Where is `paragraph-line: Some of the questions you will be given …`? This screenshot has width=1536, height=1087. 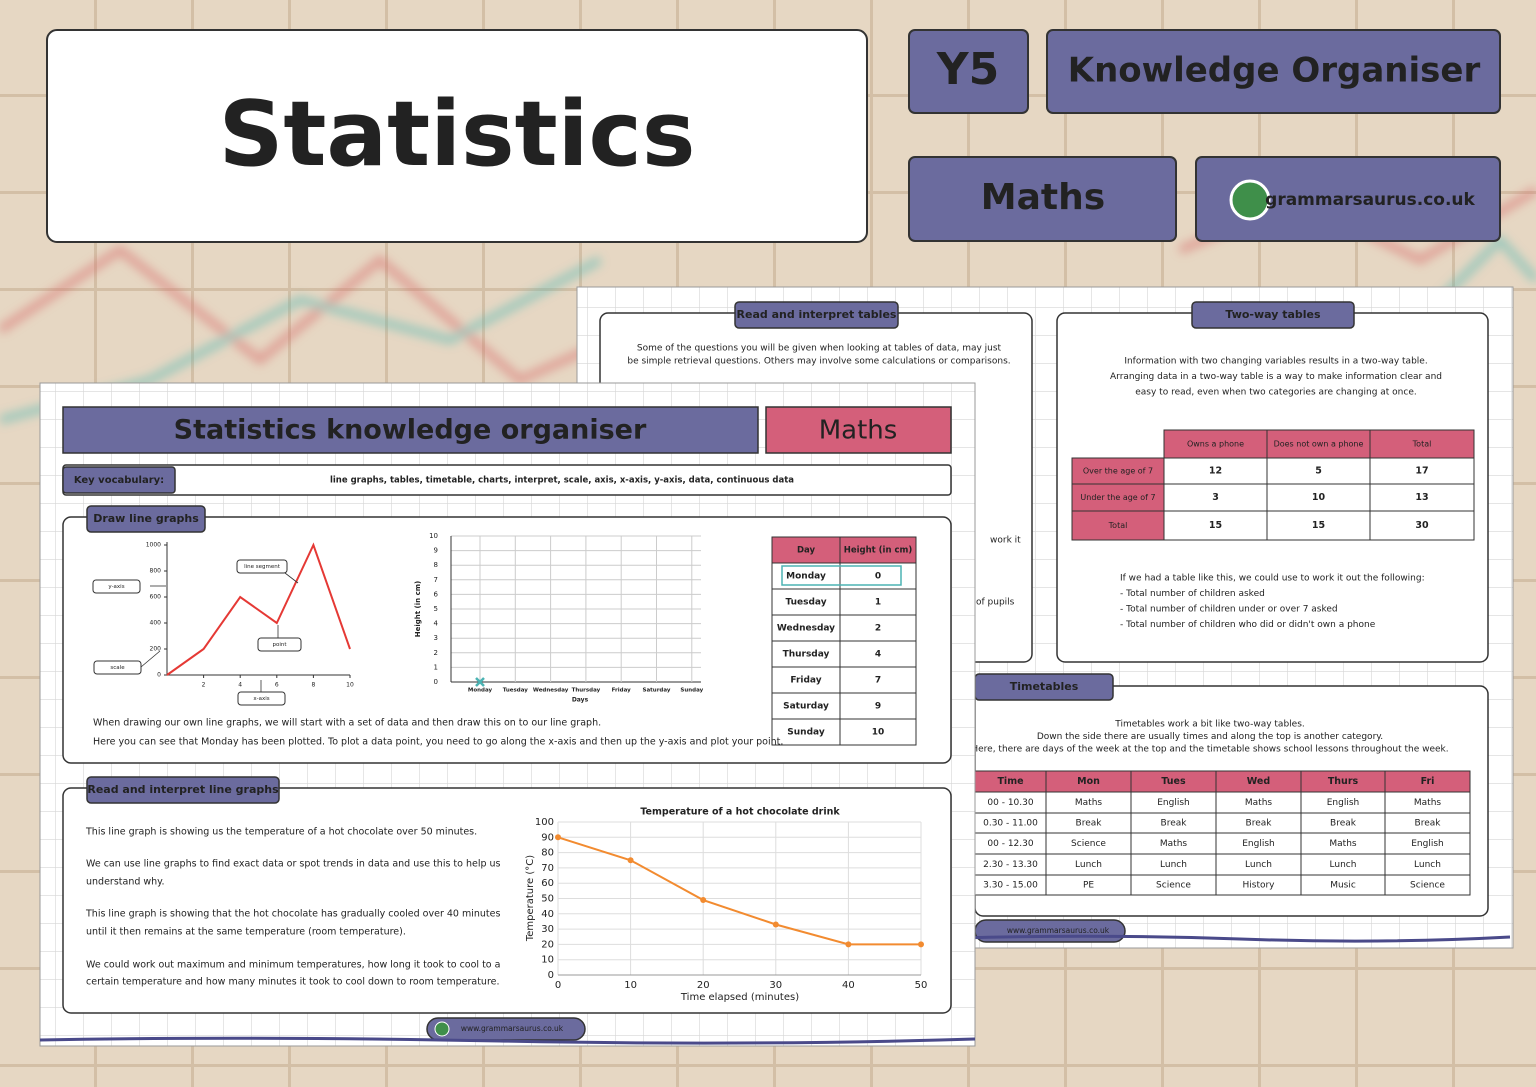 paragraph-line: Some of the questions you will be given … is located at coordinates (819, 349).